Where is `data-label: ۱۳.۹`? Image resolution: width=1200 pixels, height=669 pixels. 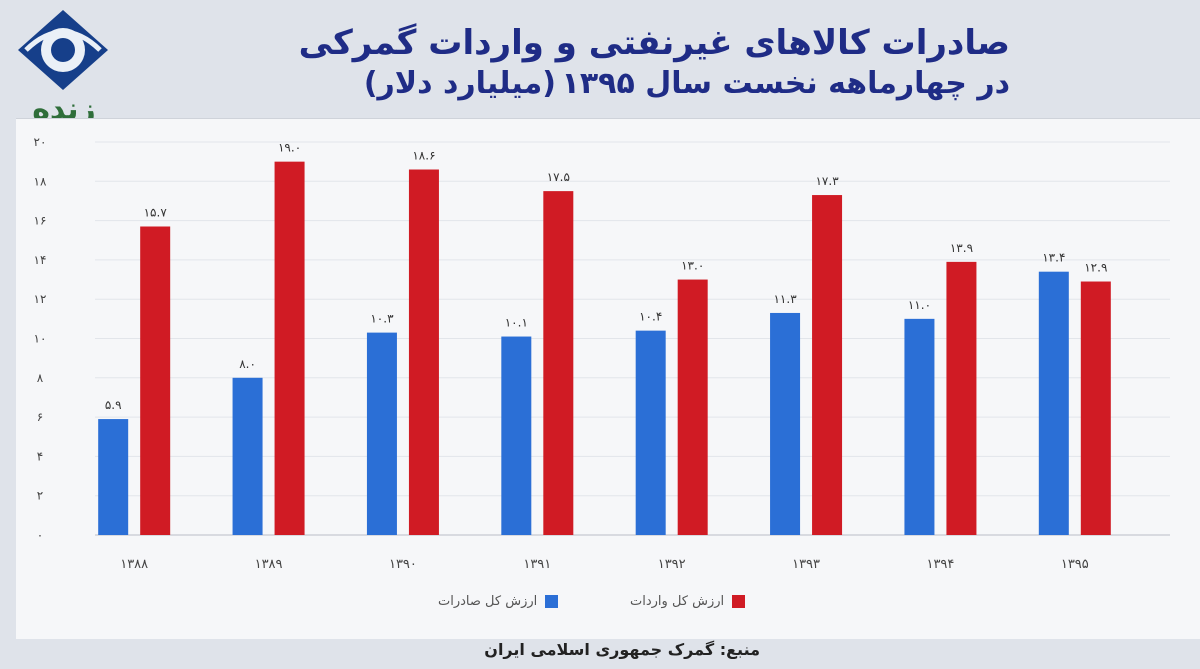 data-label: ۱۳.۹ is located at coordinates (961, 248).